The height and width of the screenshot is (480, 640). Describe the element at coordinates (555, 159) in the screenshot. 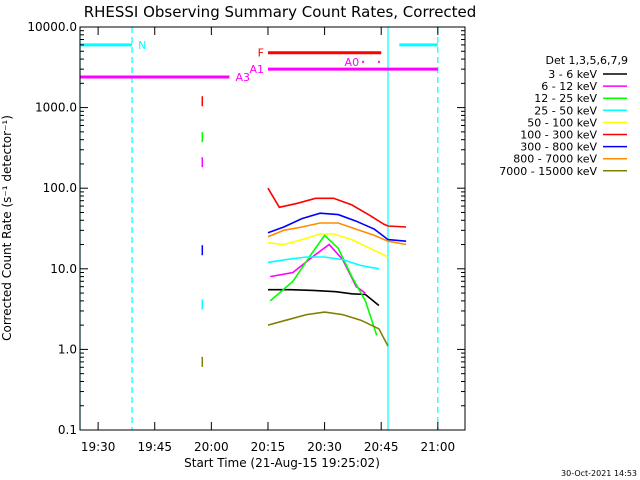

I see `legend-entry-label: 800 - 7000 keV` at that location.